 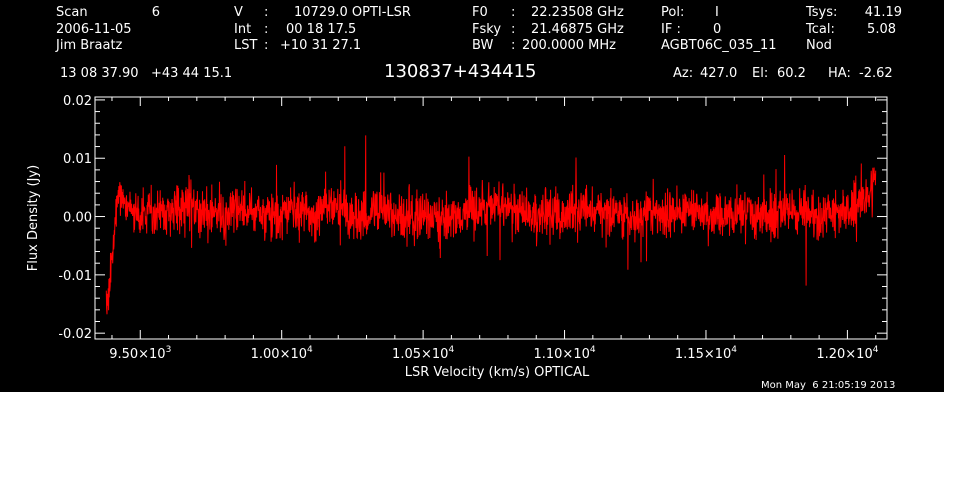 I want to click on pol-value: I, so click(x=717, y=12).